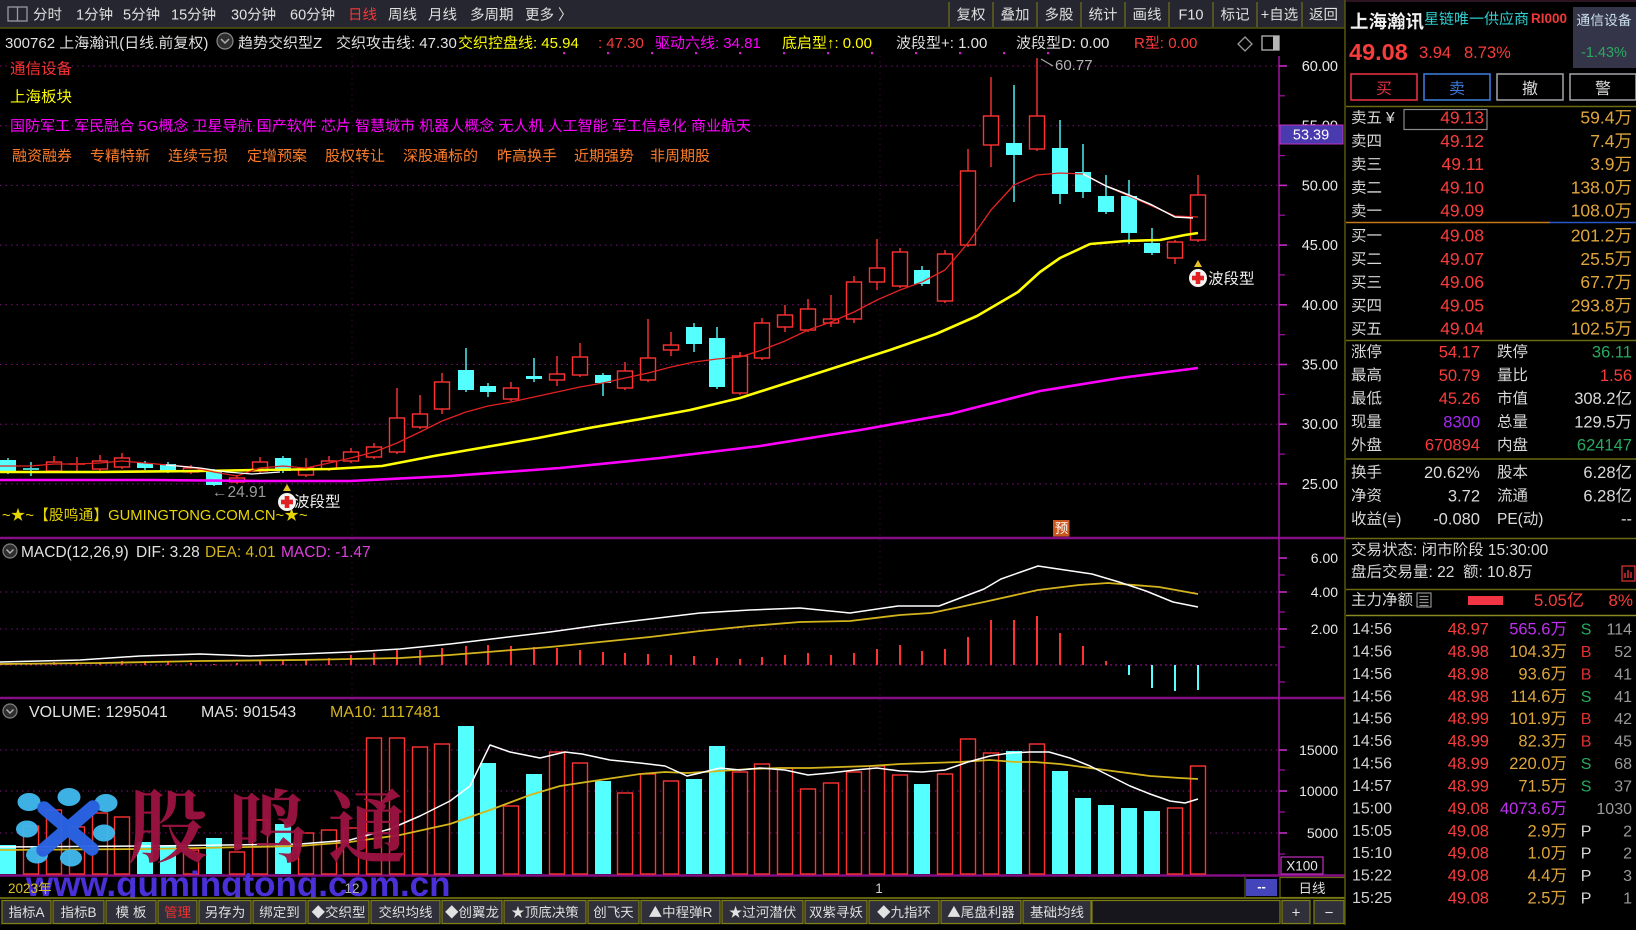  Describe the element at coordinates (1597, 259) in the screenshot. I see `svg-text: 25.5` at that location.